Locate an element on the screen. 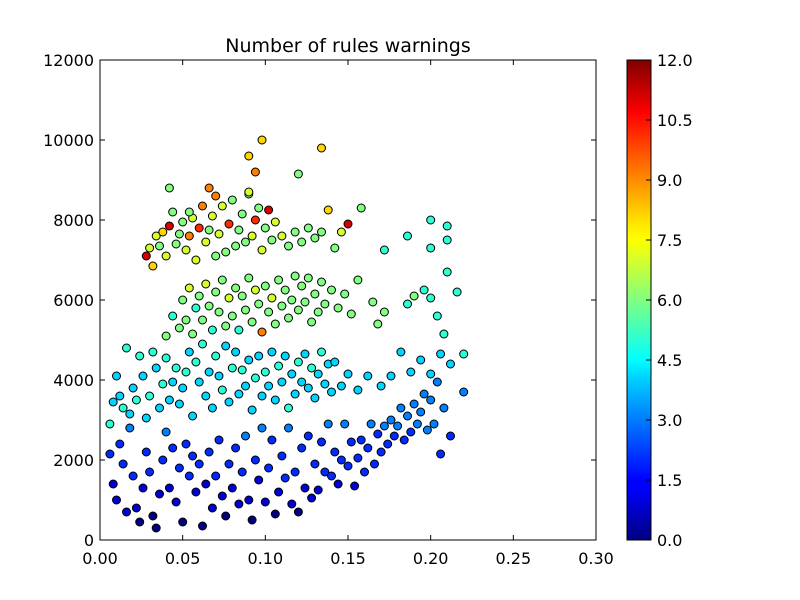  colorbar-tick-label: 4.5 is located at coordinates (669, 360).